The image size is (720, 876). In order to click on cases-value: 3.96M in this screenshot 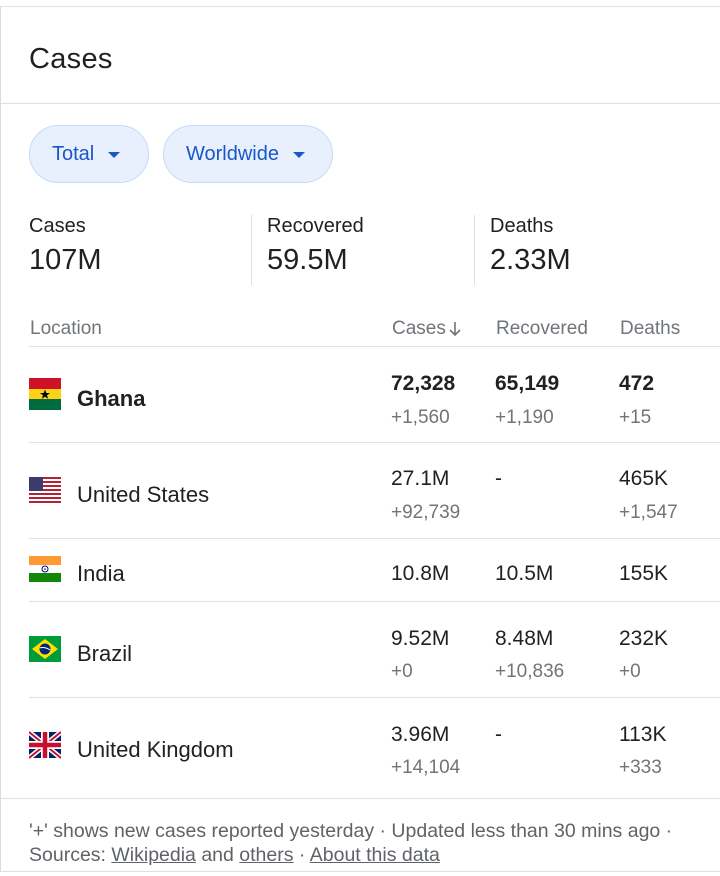, I will do `click(420, 734)`.